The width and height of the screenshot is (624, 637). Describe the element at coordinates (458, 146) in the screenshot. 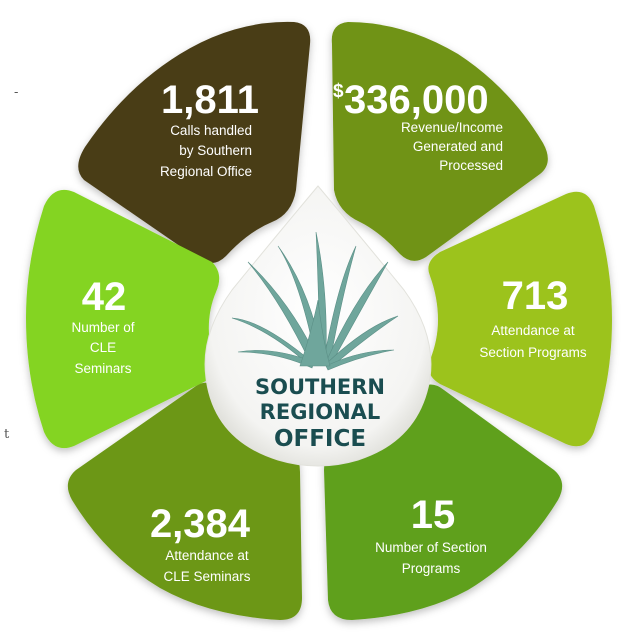

I see `stat-revenue-desc-2: Generated and` at that location.